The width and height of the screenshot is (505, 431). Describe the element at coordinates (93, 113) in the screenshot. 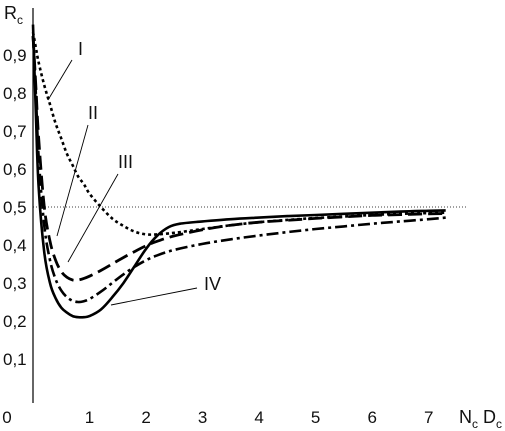

I see `curve-label-ii: II` at that location.